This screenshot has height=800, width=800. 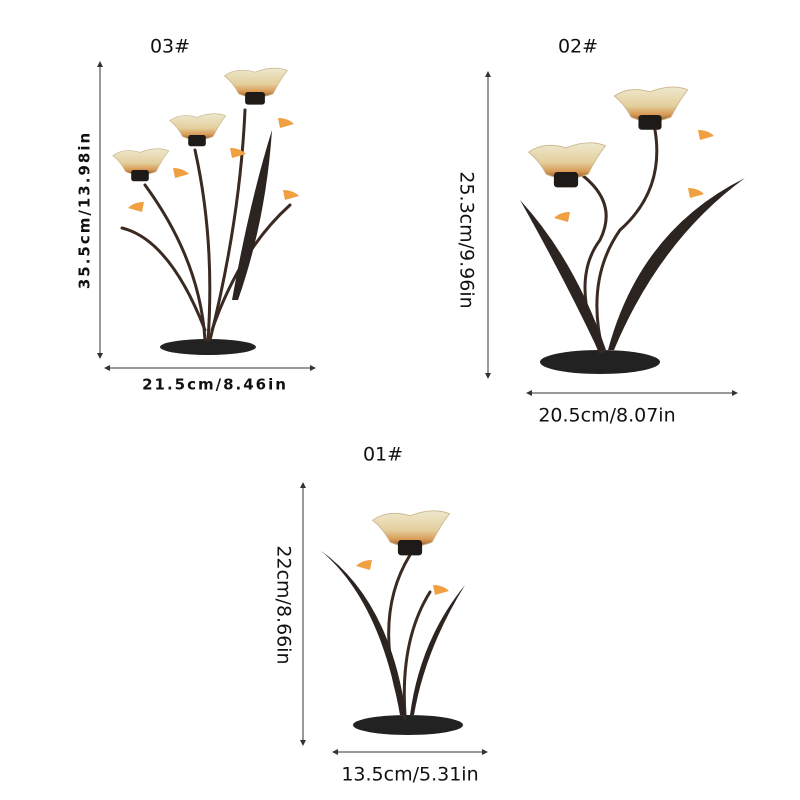 I want to click on height-label: 35.5cm/13.98in, so click(x=85, y=210).